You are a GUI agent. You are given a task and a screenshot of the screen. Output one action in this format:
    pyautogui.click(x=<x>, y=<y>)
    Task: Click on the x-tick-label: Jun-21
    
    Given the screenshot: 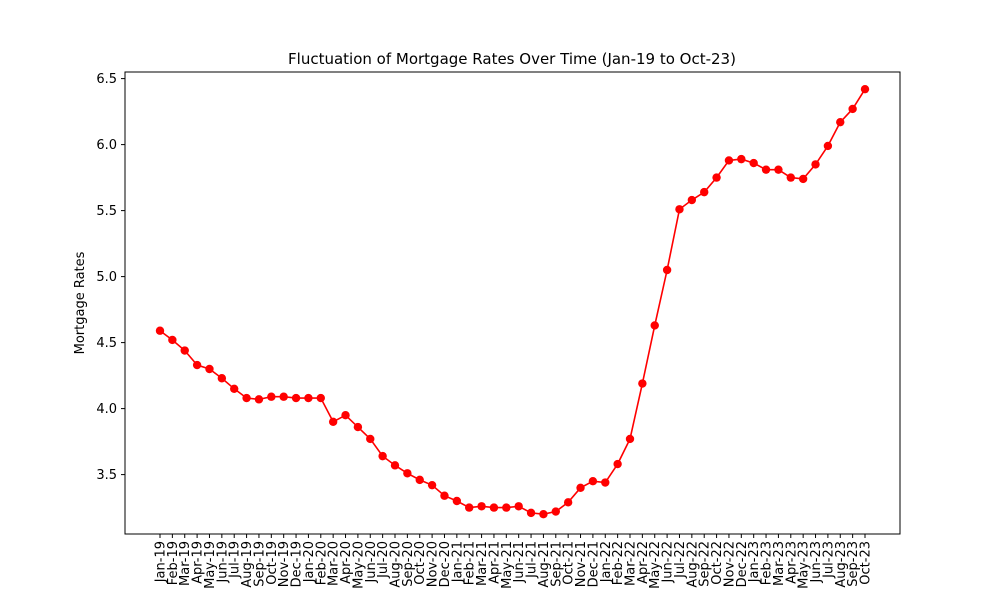 What is the action you would take?
    pyautogui.click(x=519, y=562)
    